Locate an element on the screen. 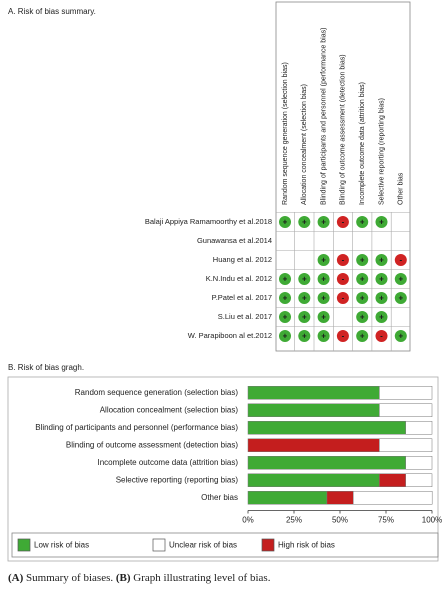  study-label: P.Patel et al. 2017 is located at coordinates (242, 297).